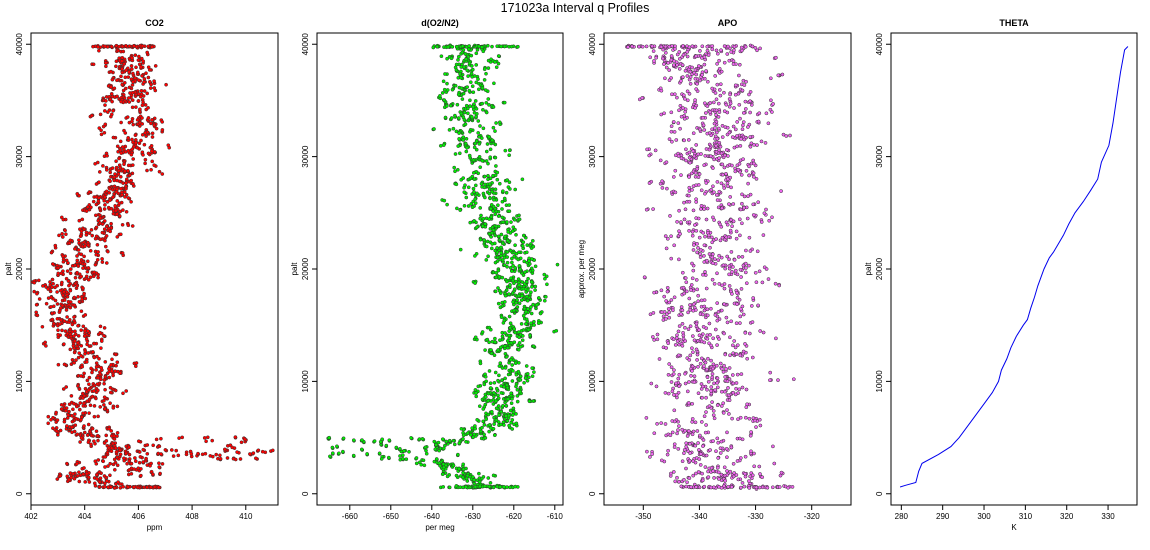  Describe the element at coordinates (31, 516) in the screenshot. I see `x-tick-label: 402` at that location.